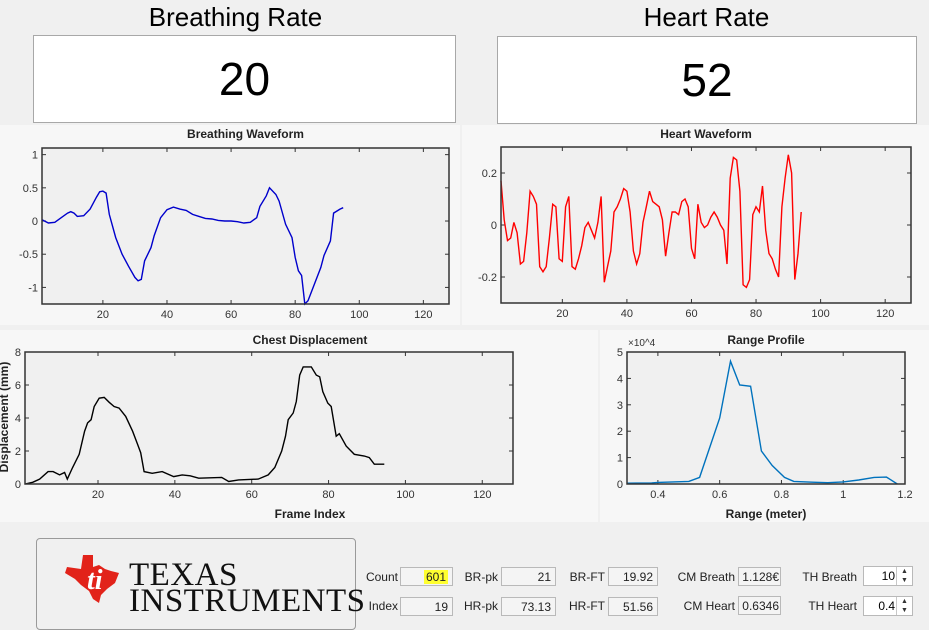  I want to click on y-tick-label: -1, so click(33, 288).